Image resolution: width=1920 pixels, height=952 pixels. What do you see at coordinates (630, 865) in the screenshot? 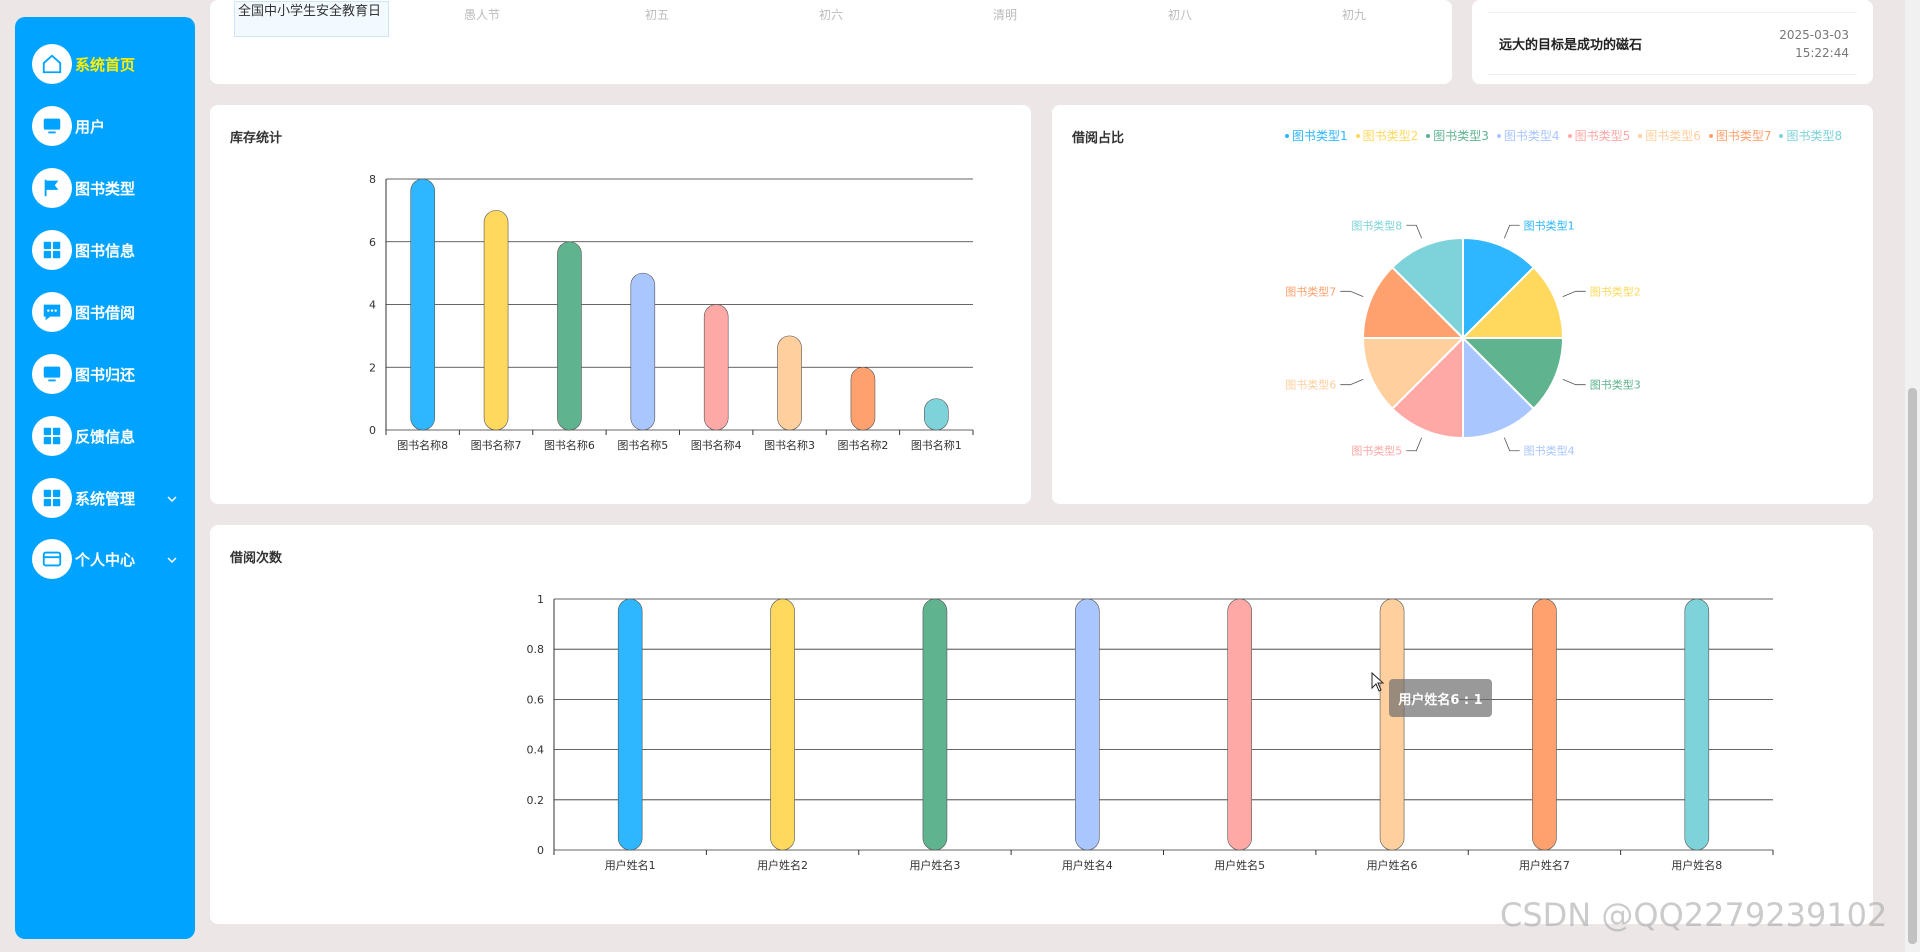
I see `x-tick-label: 用户姓名1` at bounding box center [630, 865].